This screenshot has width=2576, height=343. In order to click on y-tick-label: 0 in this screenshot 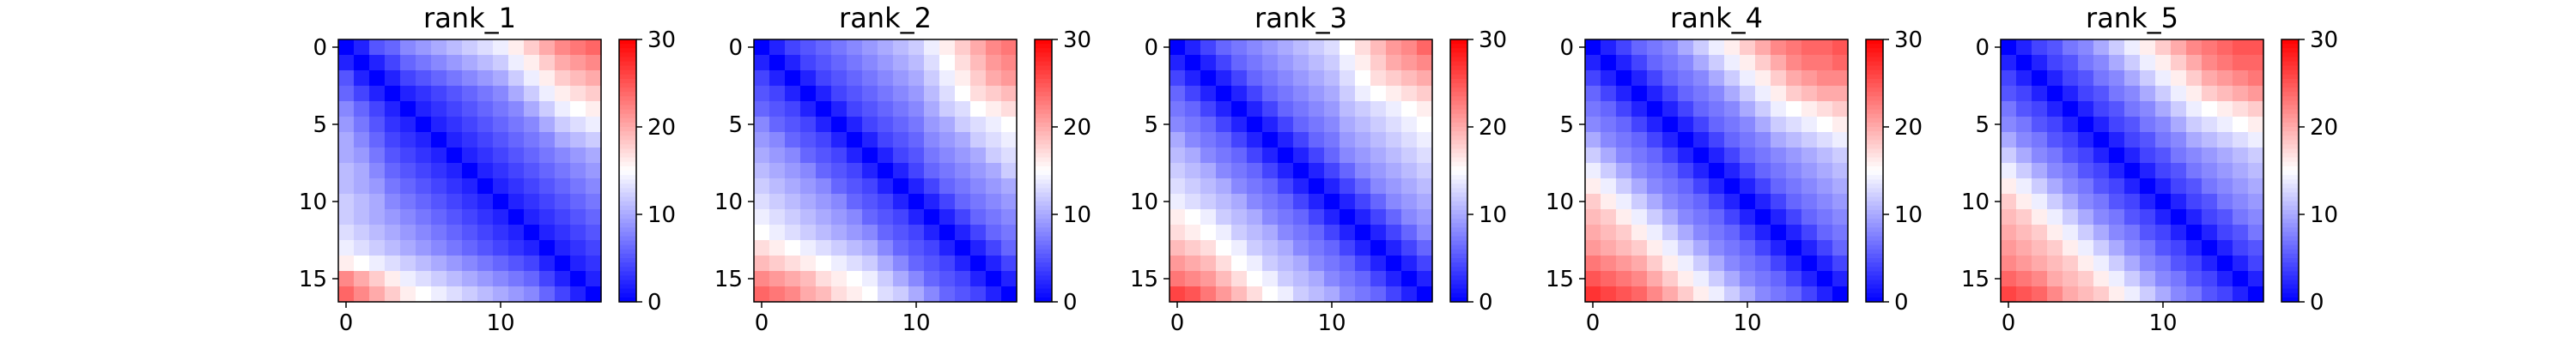, I will do `click(735, 48)`.